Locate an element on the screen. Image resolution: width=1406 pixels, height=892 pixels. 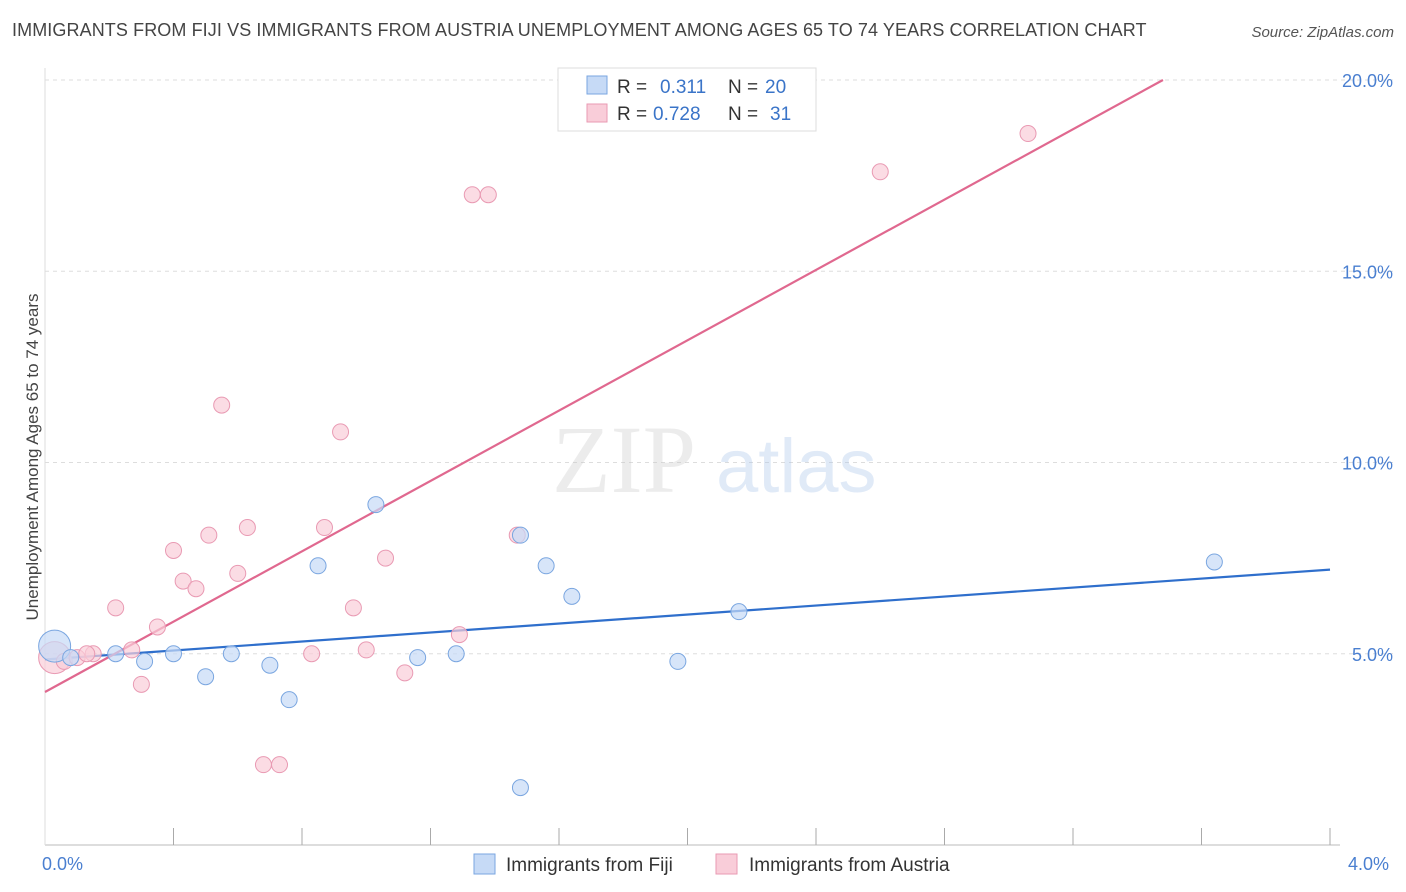
fiji-series-label: Immigrants from Fiji is located at coordinates (589, 865).